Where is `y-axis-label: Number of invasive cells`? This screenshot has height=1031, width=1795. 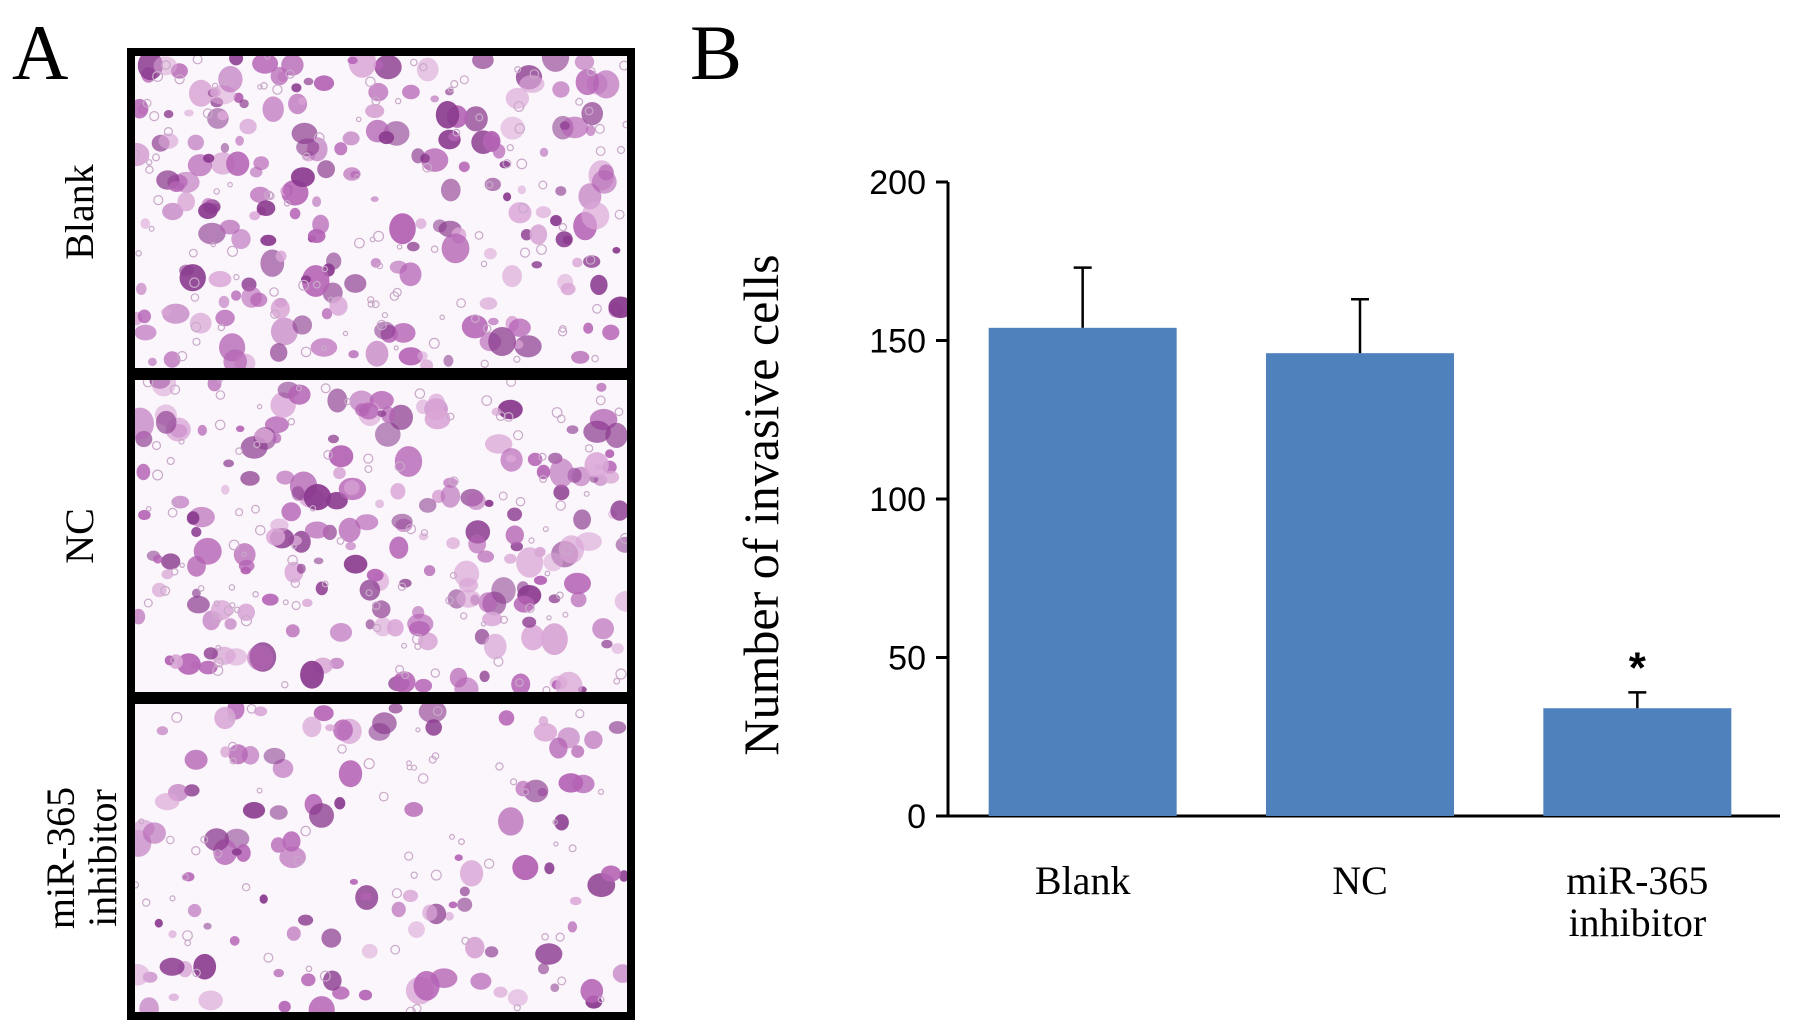
y-axis-label: Number of invasive cells is located at coordinates (761, 504).